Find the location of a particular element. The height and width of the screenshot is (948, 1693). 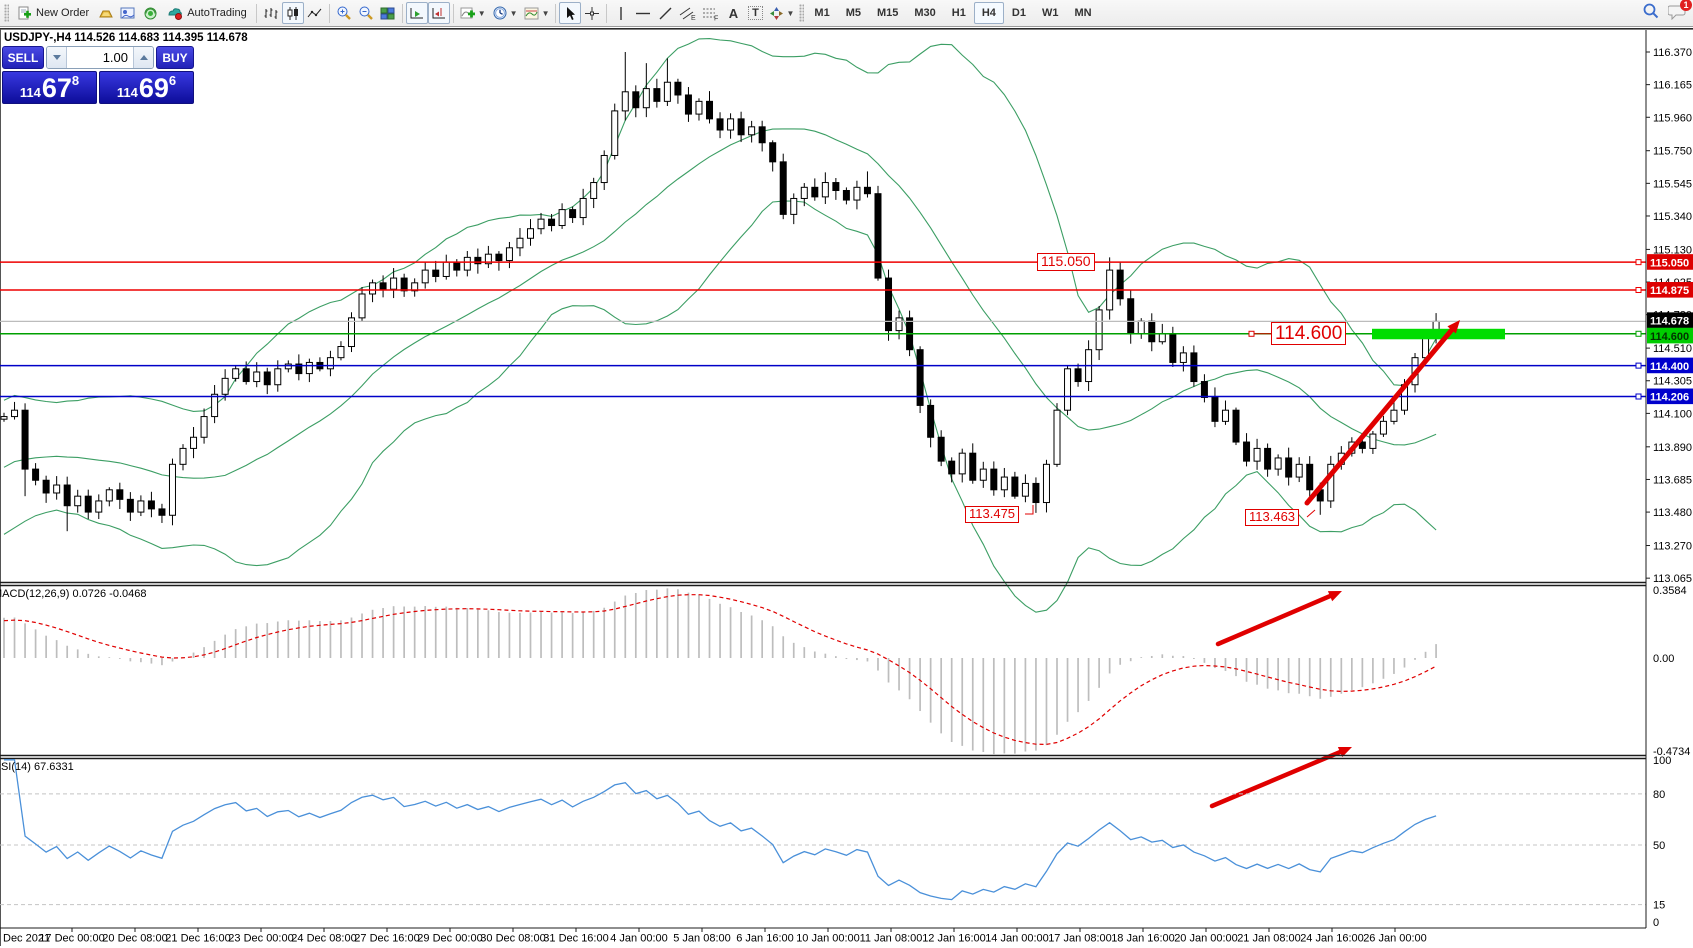

line-chart-icon is located at coordinates (315, 13).